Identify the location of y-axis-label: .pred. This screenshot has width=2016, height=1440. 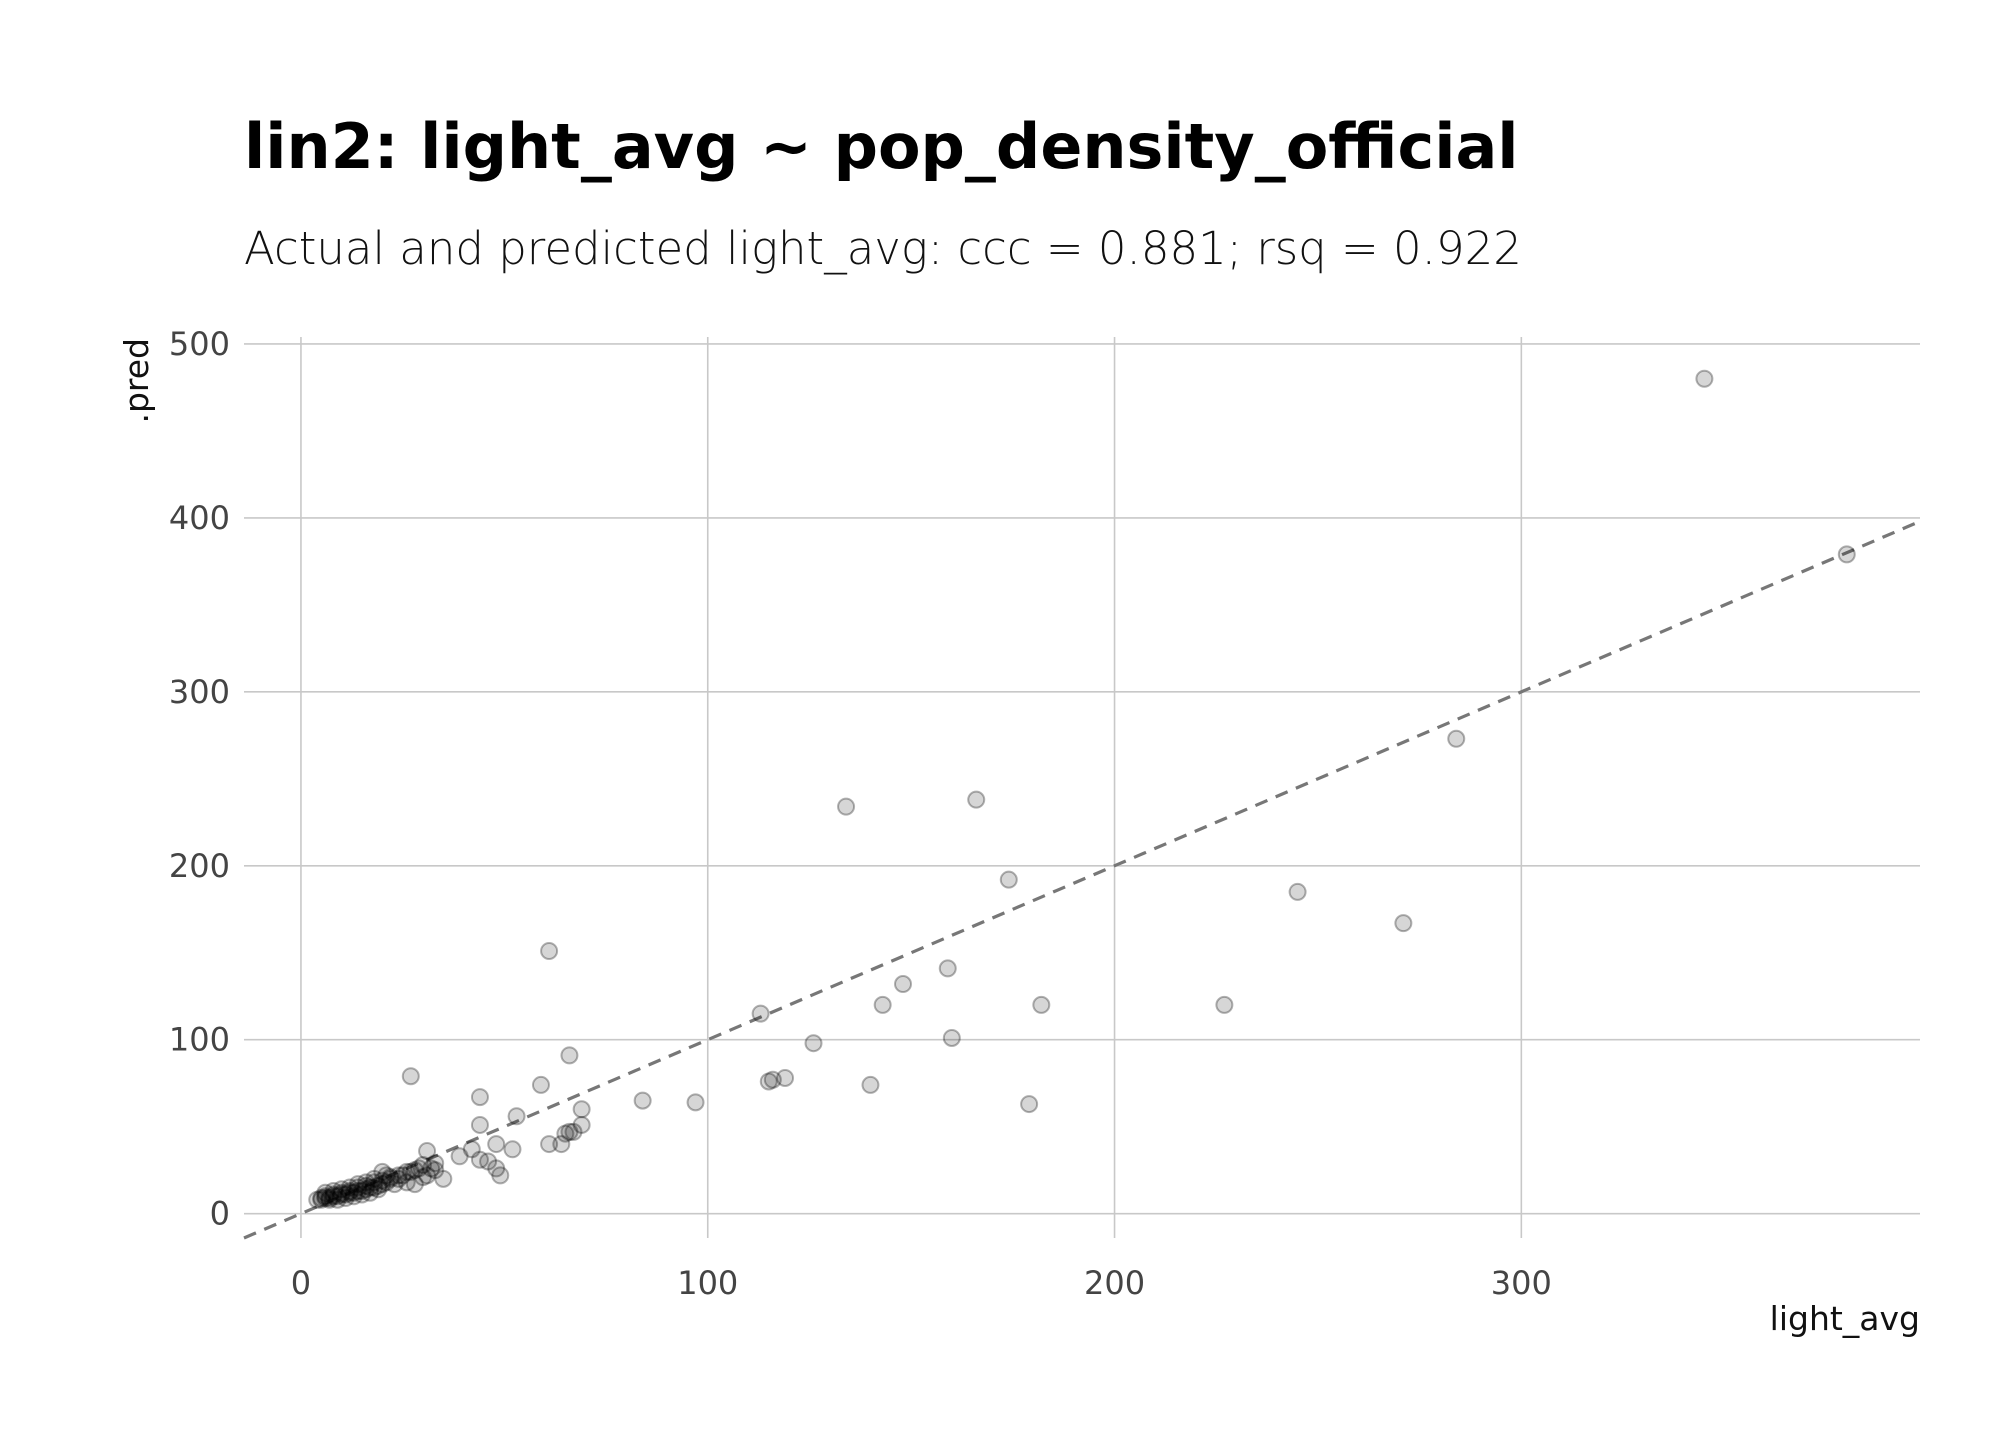
(136, 381).